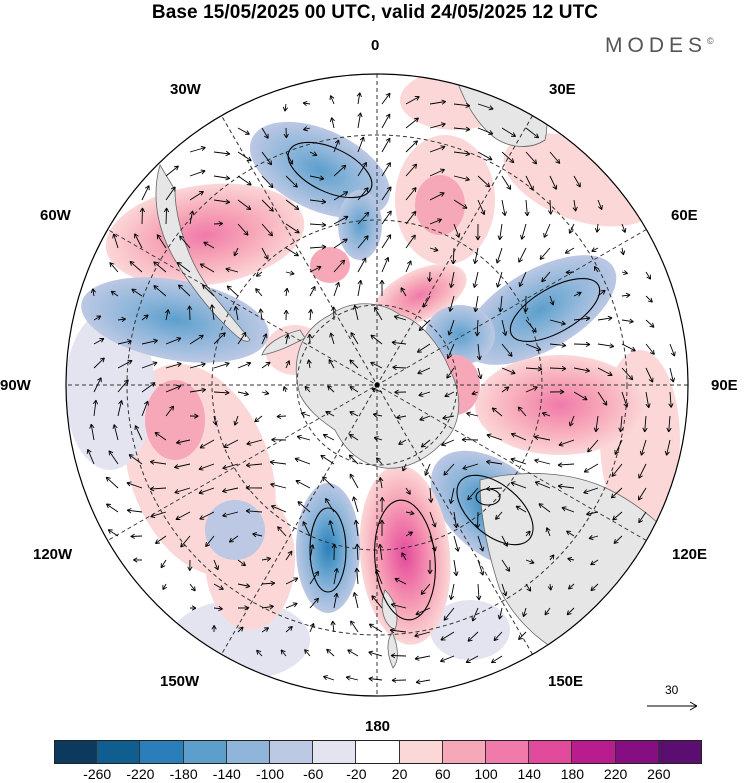  What do you see at coordinates (378, 726) in the screenshot?
I see `lon-label-180: 180` at bounding box center [378, 726].